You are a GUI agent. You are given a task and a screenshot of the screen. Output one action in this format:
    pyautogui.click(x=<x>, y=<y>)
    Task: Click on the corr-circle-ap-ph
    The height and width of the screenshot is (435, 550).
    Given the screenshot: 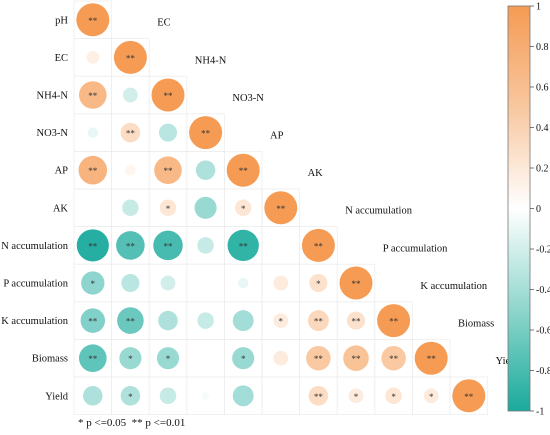 What is the action you would take?
    pyautogui.click(x=93, y=170)
    